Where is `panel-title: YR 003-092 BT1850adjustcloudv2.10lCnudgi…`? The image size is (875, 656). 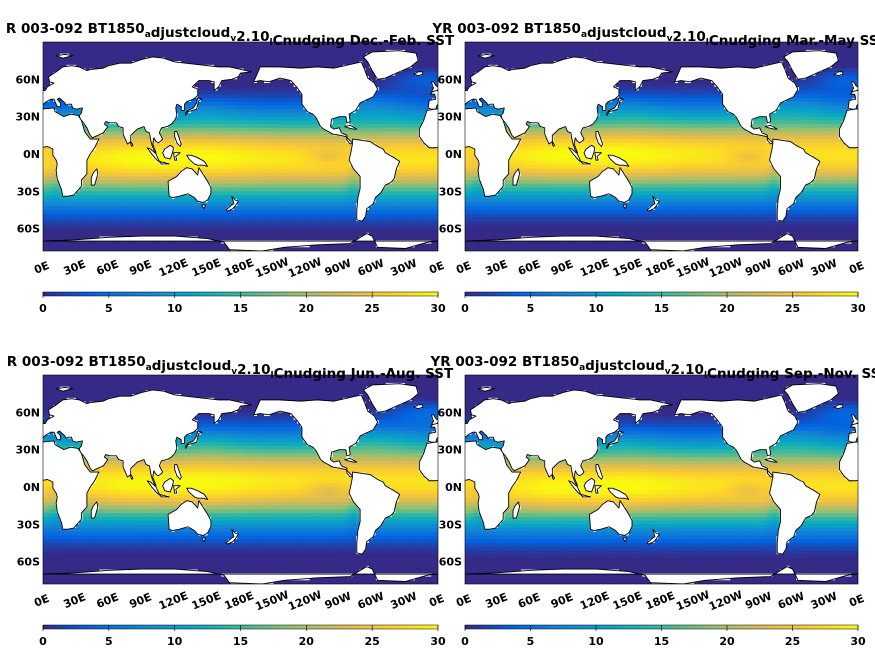 panel-title: YR 003-092 BT1850adjustcloudv2.10lCnudgi… is located at coordinates (652, 368).